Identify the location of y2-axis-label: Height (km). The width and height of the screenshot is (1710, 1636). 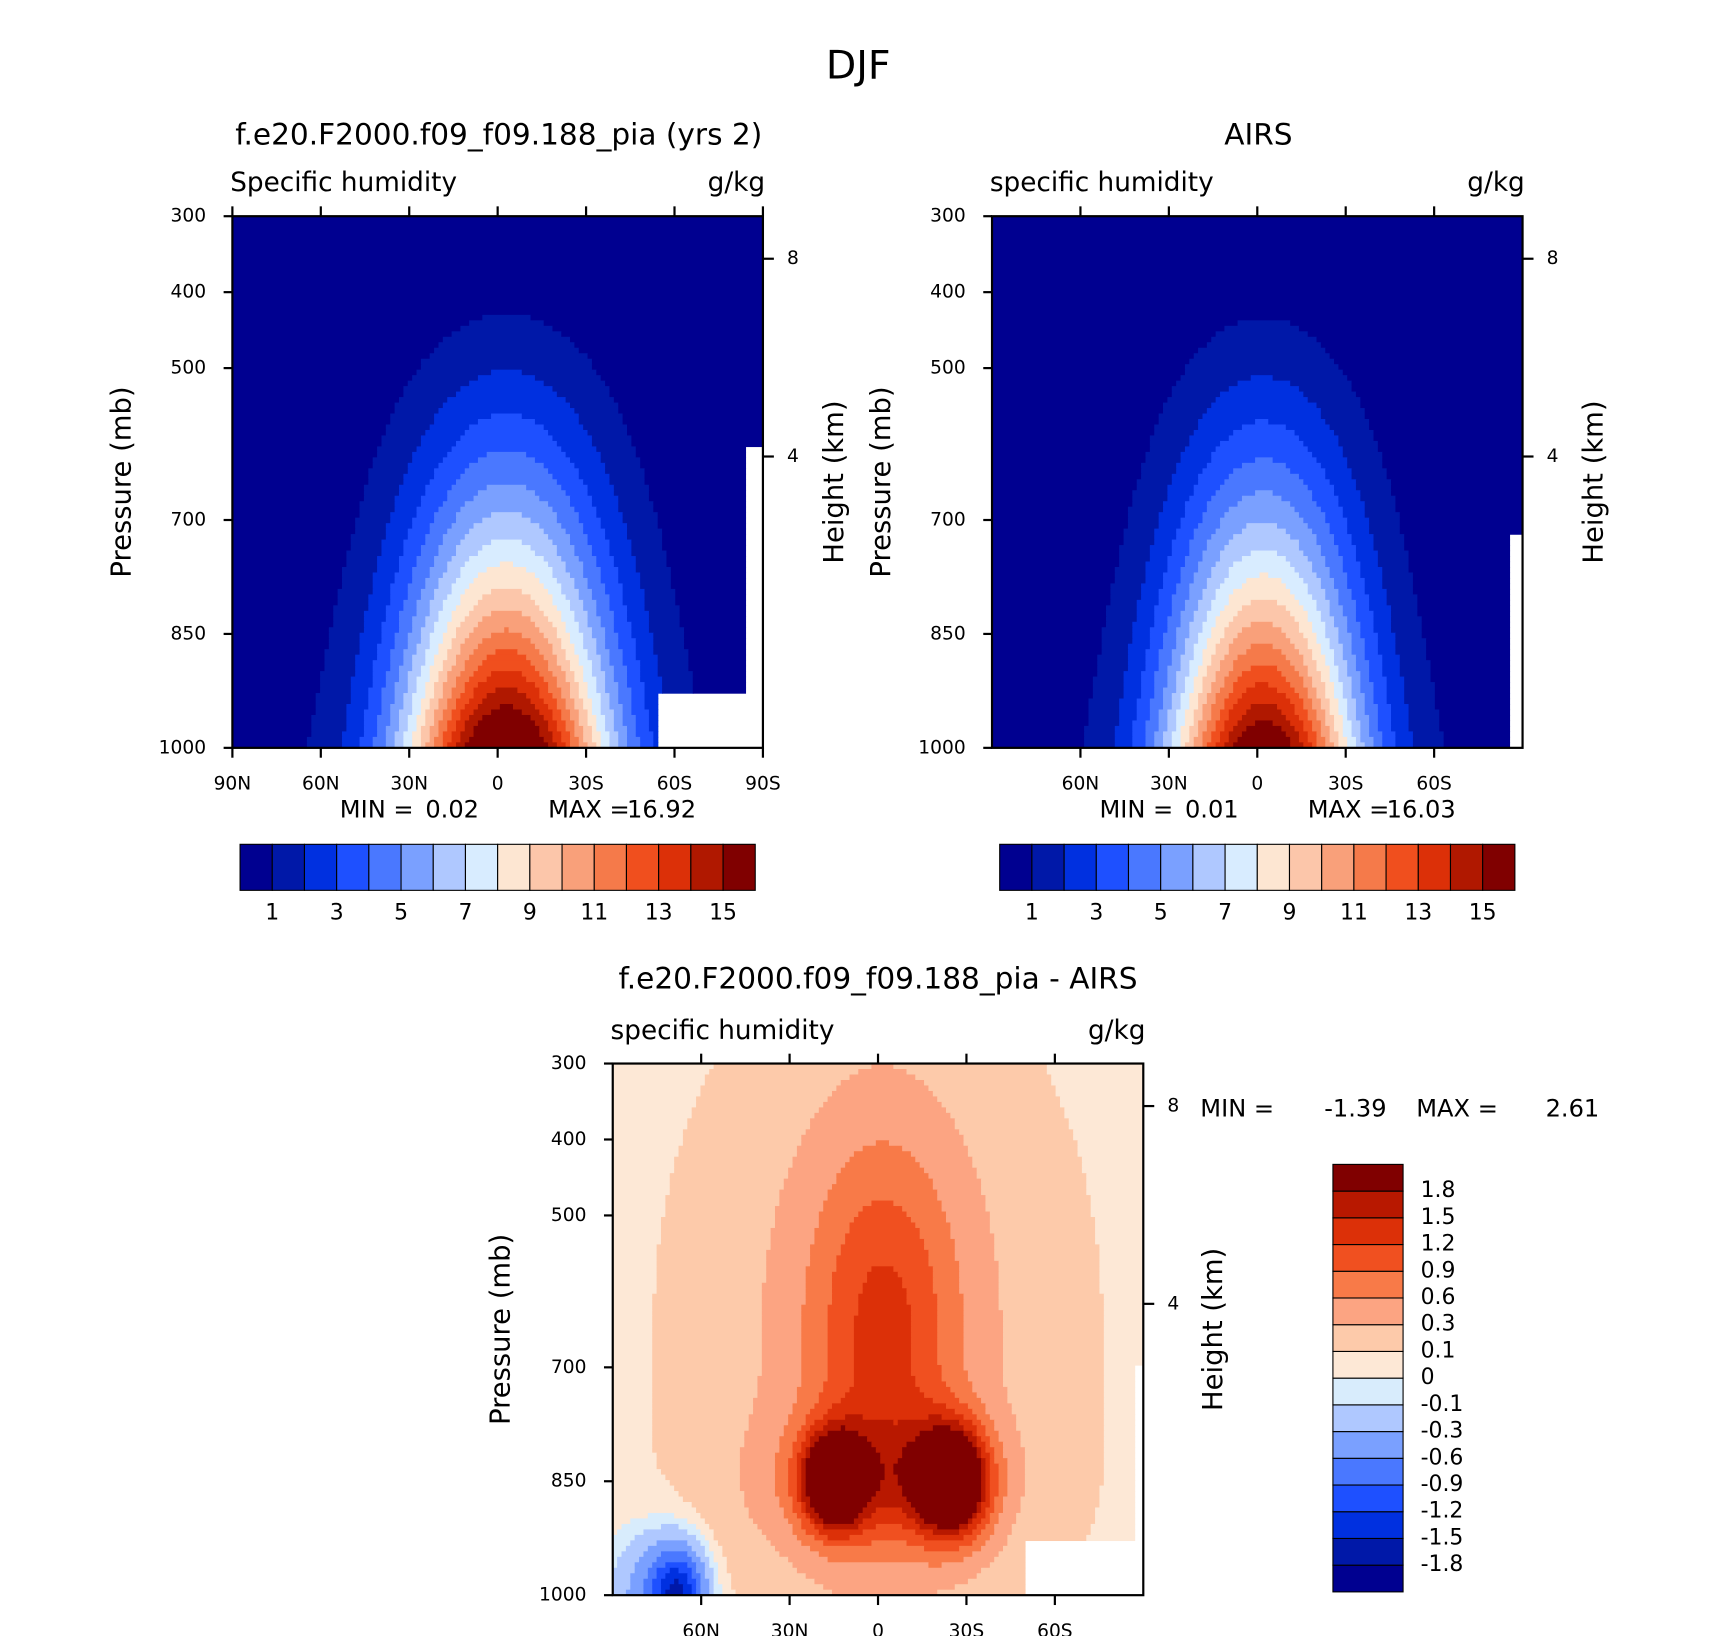
(834, 481).